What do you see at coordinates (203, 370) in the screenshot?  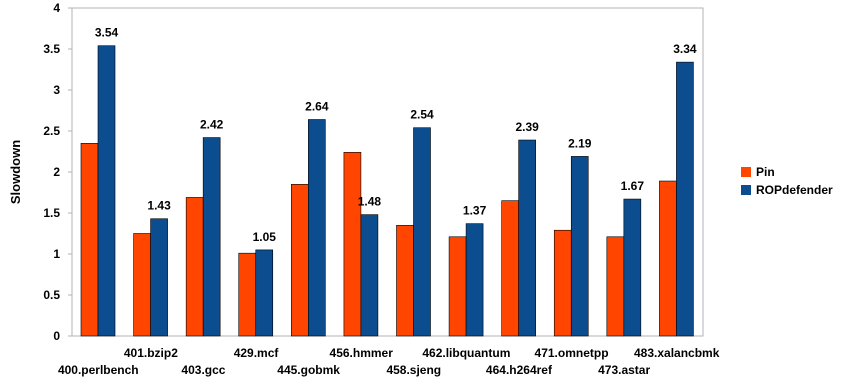 I see `category-label: 403.gcc` at bounding box center [203, 370].